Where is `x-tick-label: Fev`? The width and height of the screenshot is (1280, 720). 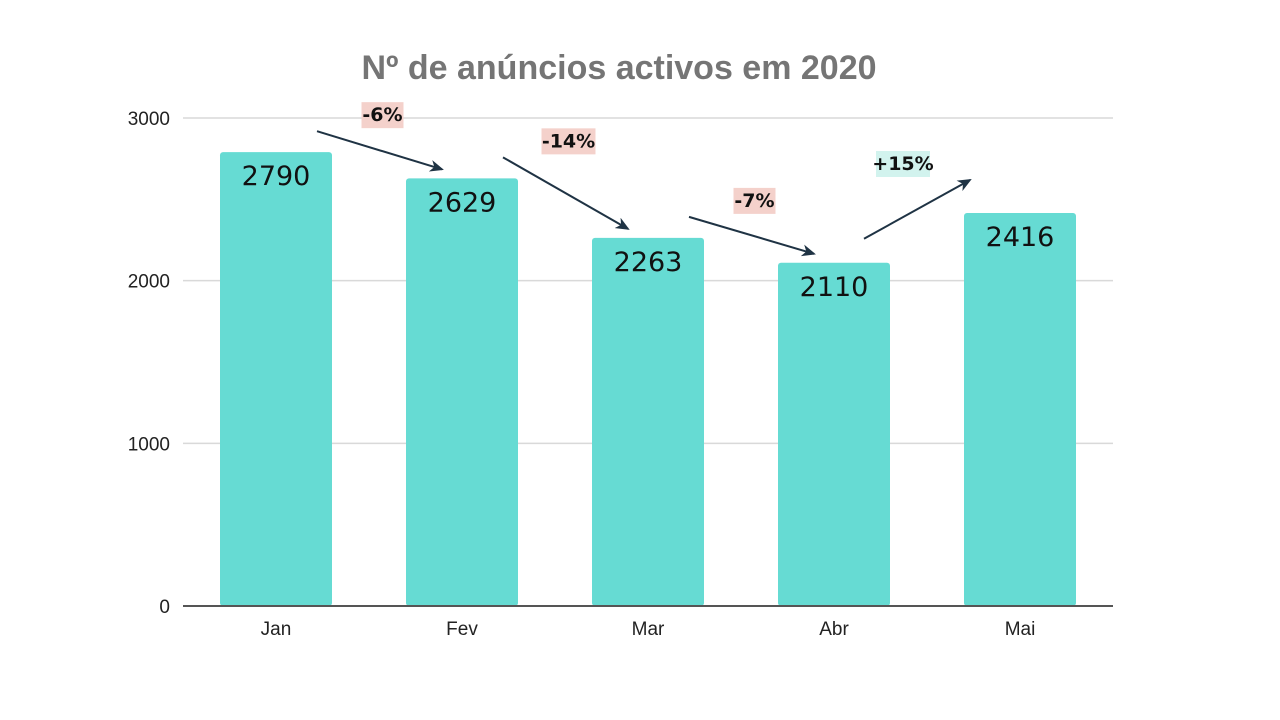 x-tick-label: Fev is located at coordinates (462, 629).